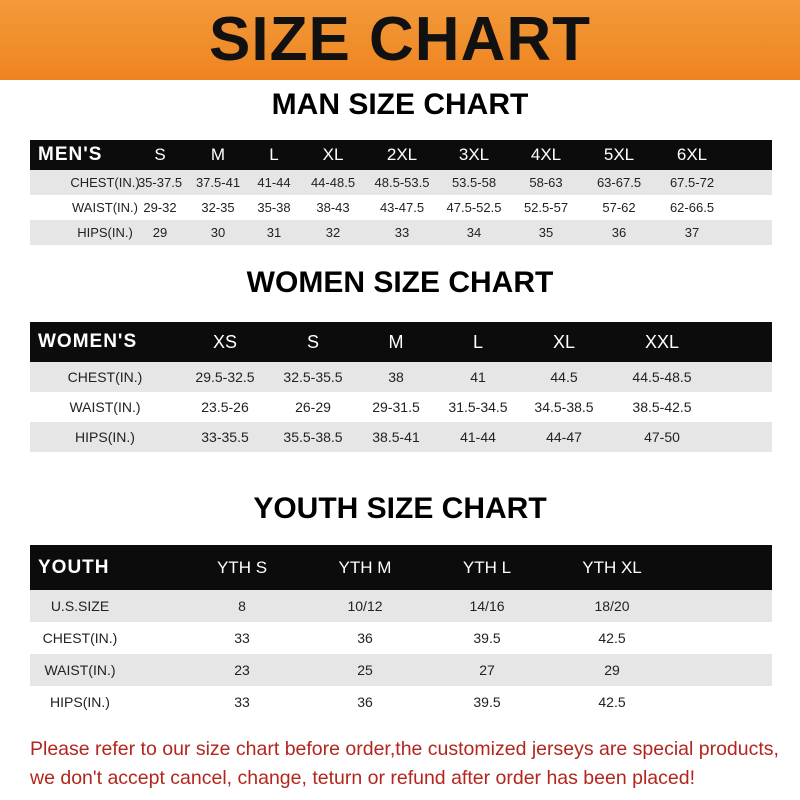  Describe the element at coordinates (218, 207) in the screenshot. I see `measurement-cell: 32-35` at that location.